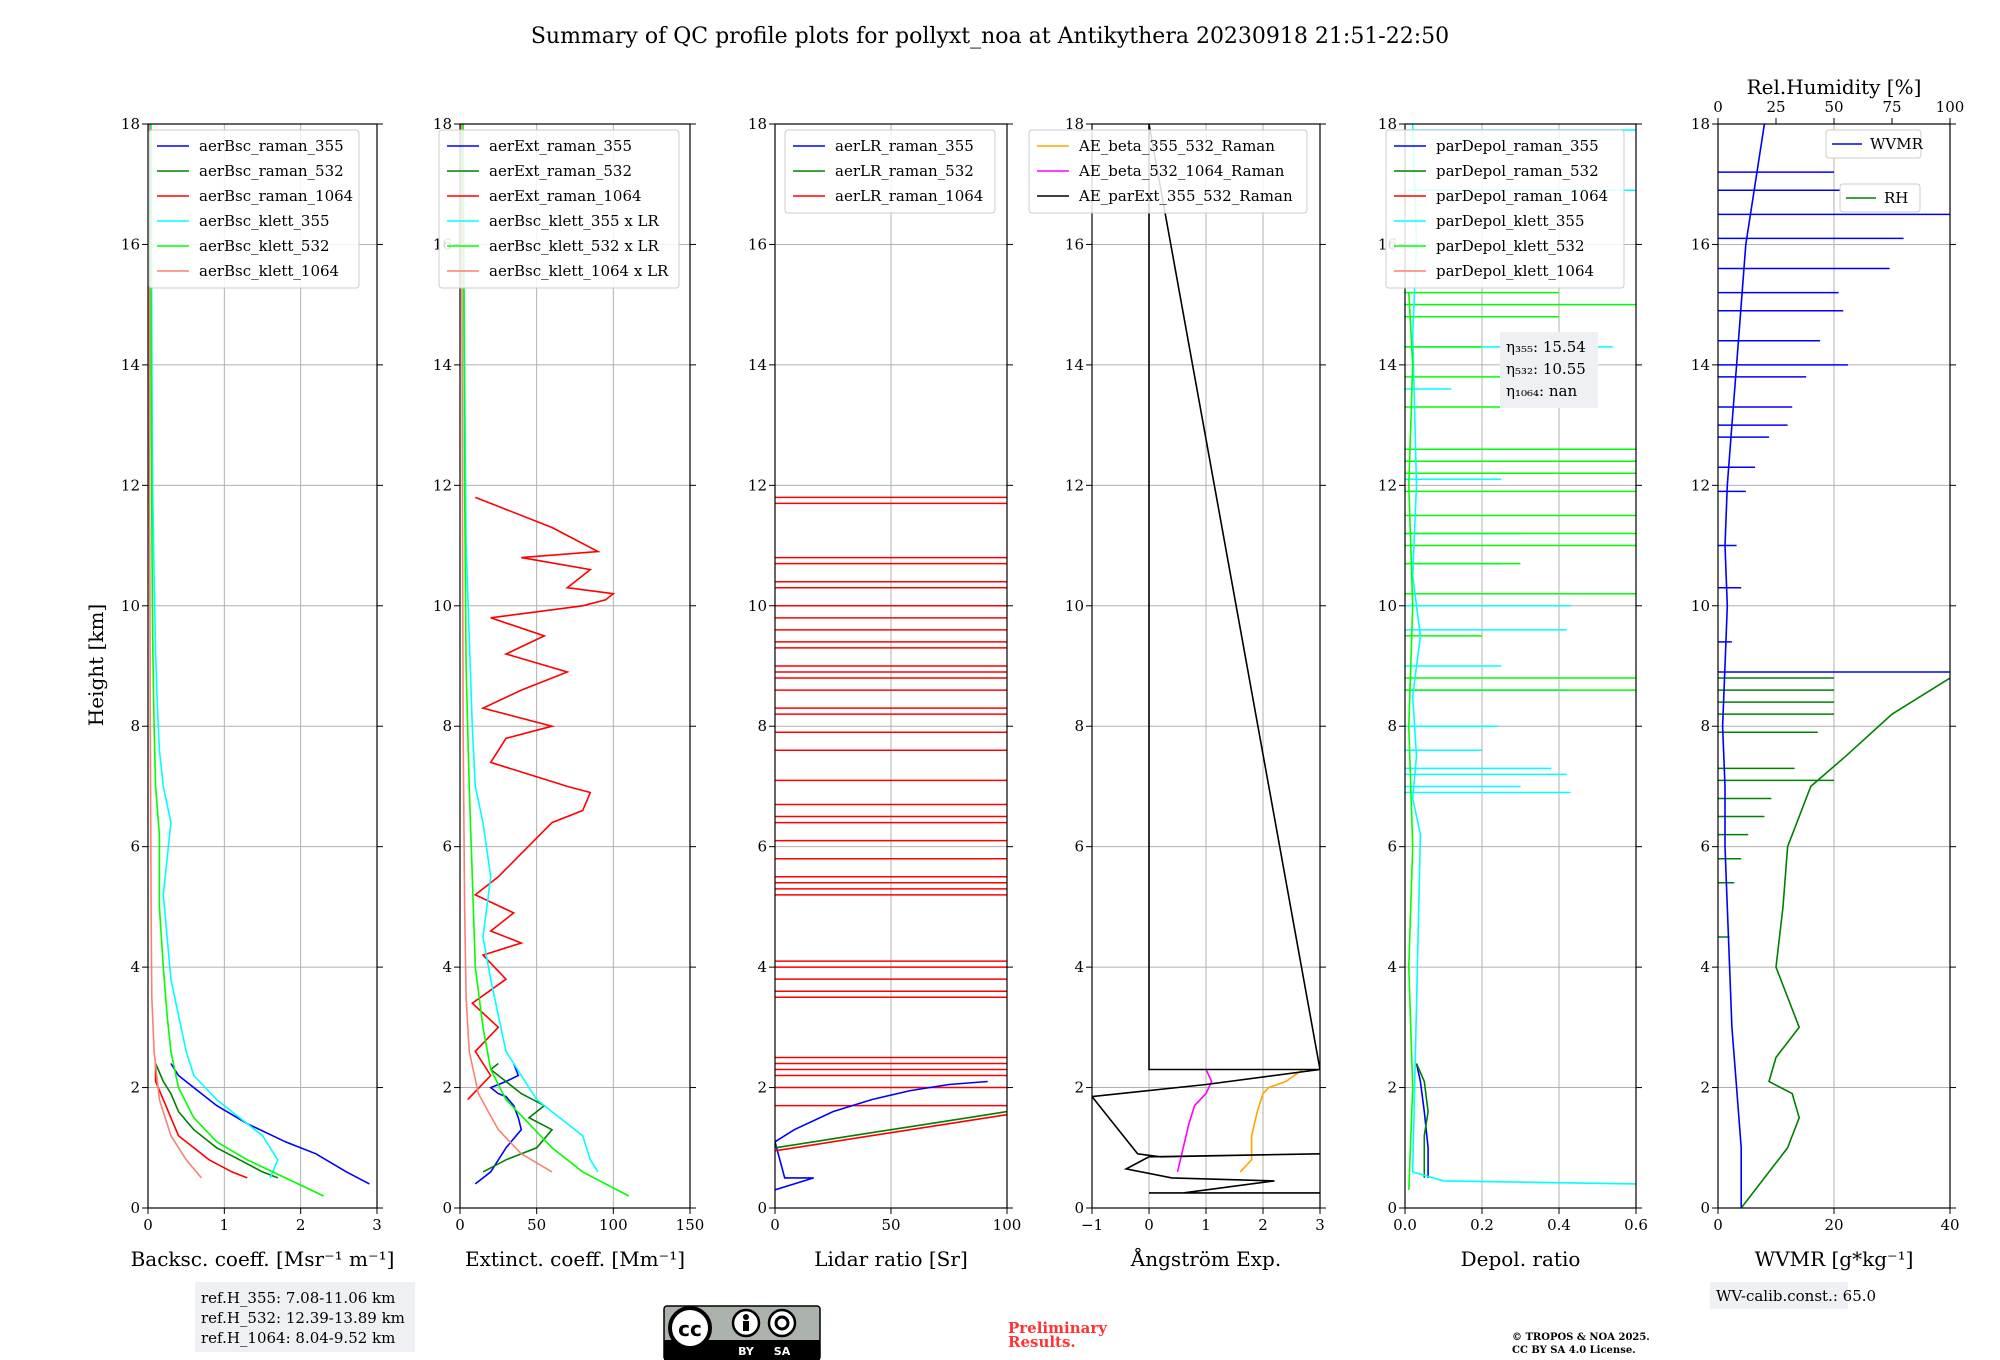 The image size is (2000, 1360). I want to click on copyright-line-2: CC BY SA 4.0 License., so click(1574, 1350).